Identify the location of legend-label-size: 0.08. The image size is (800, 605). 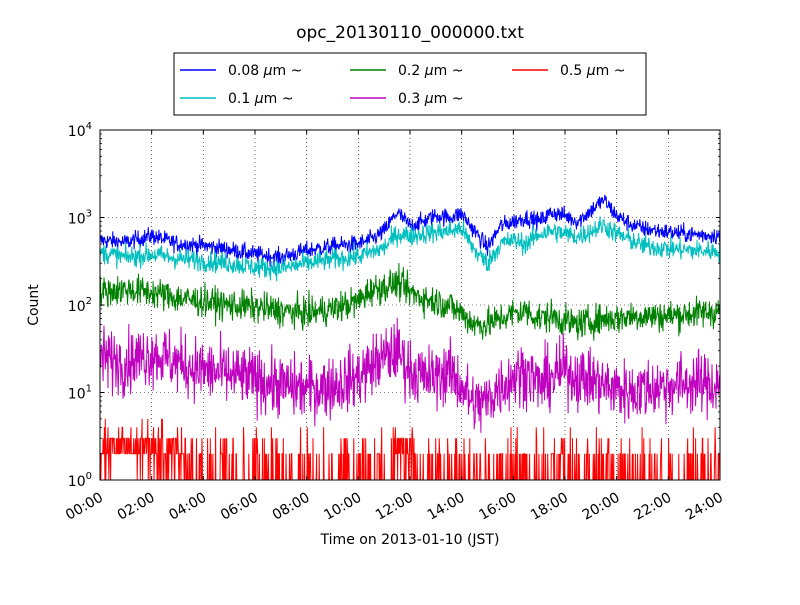
(246, 71).